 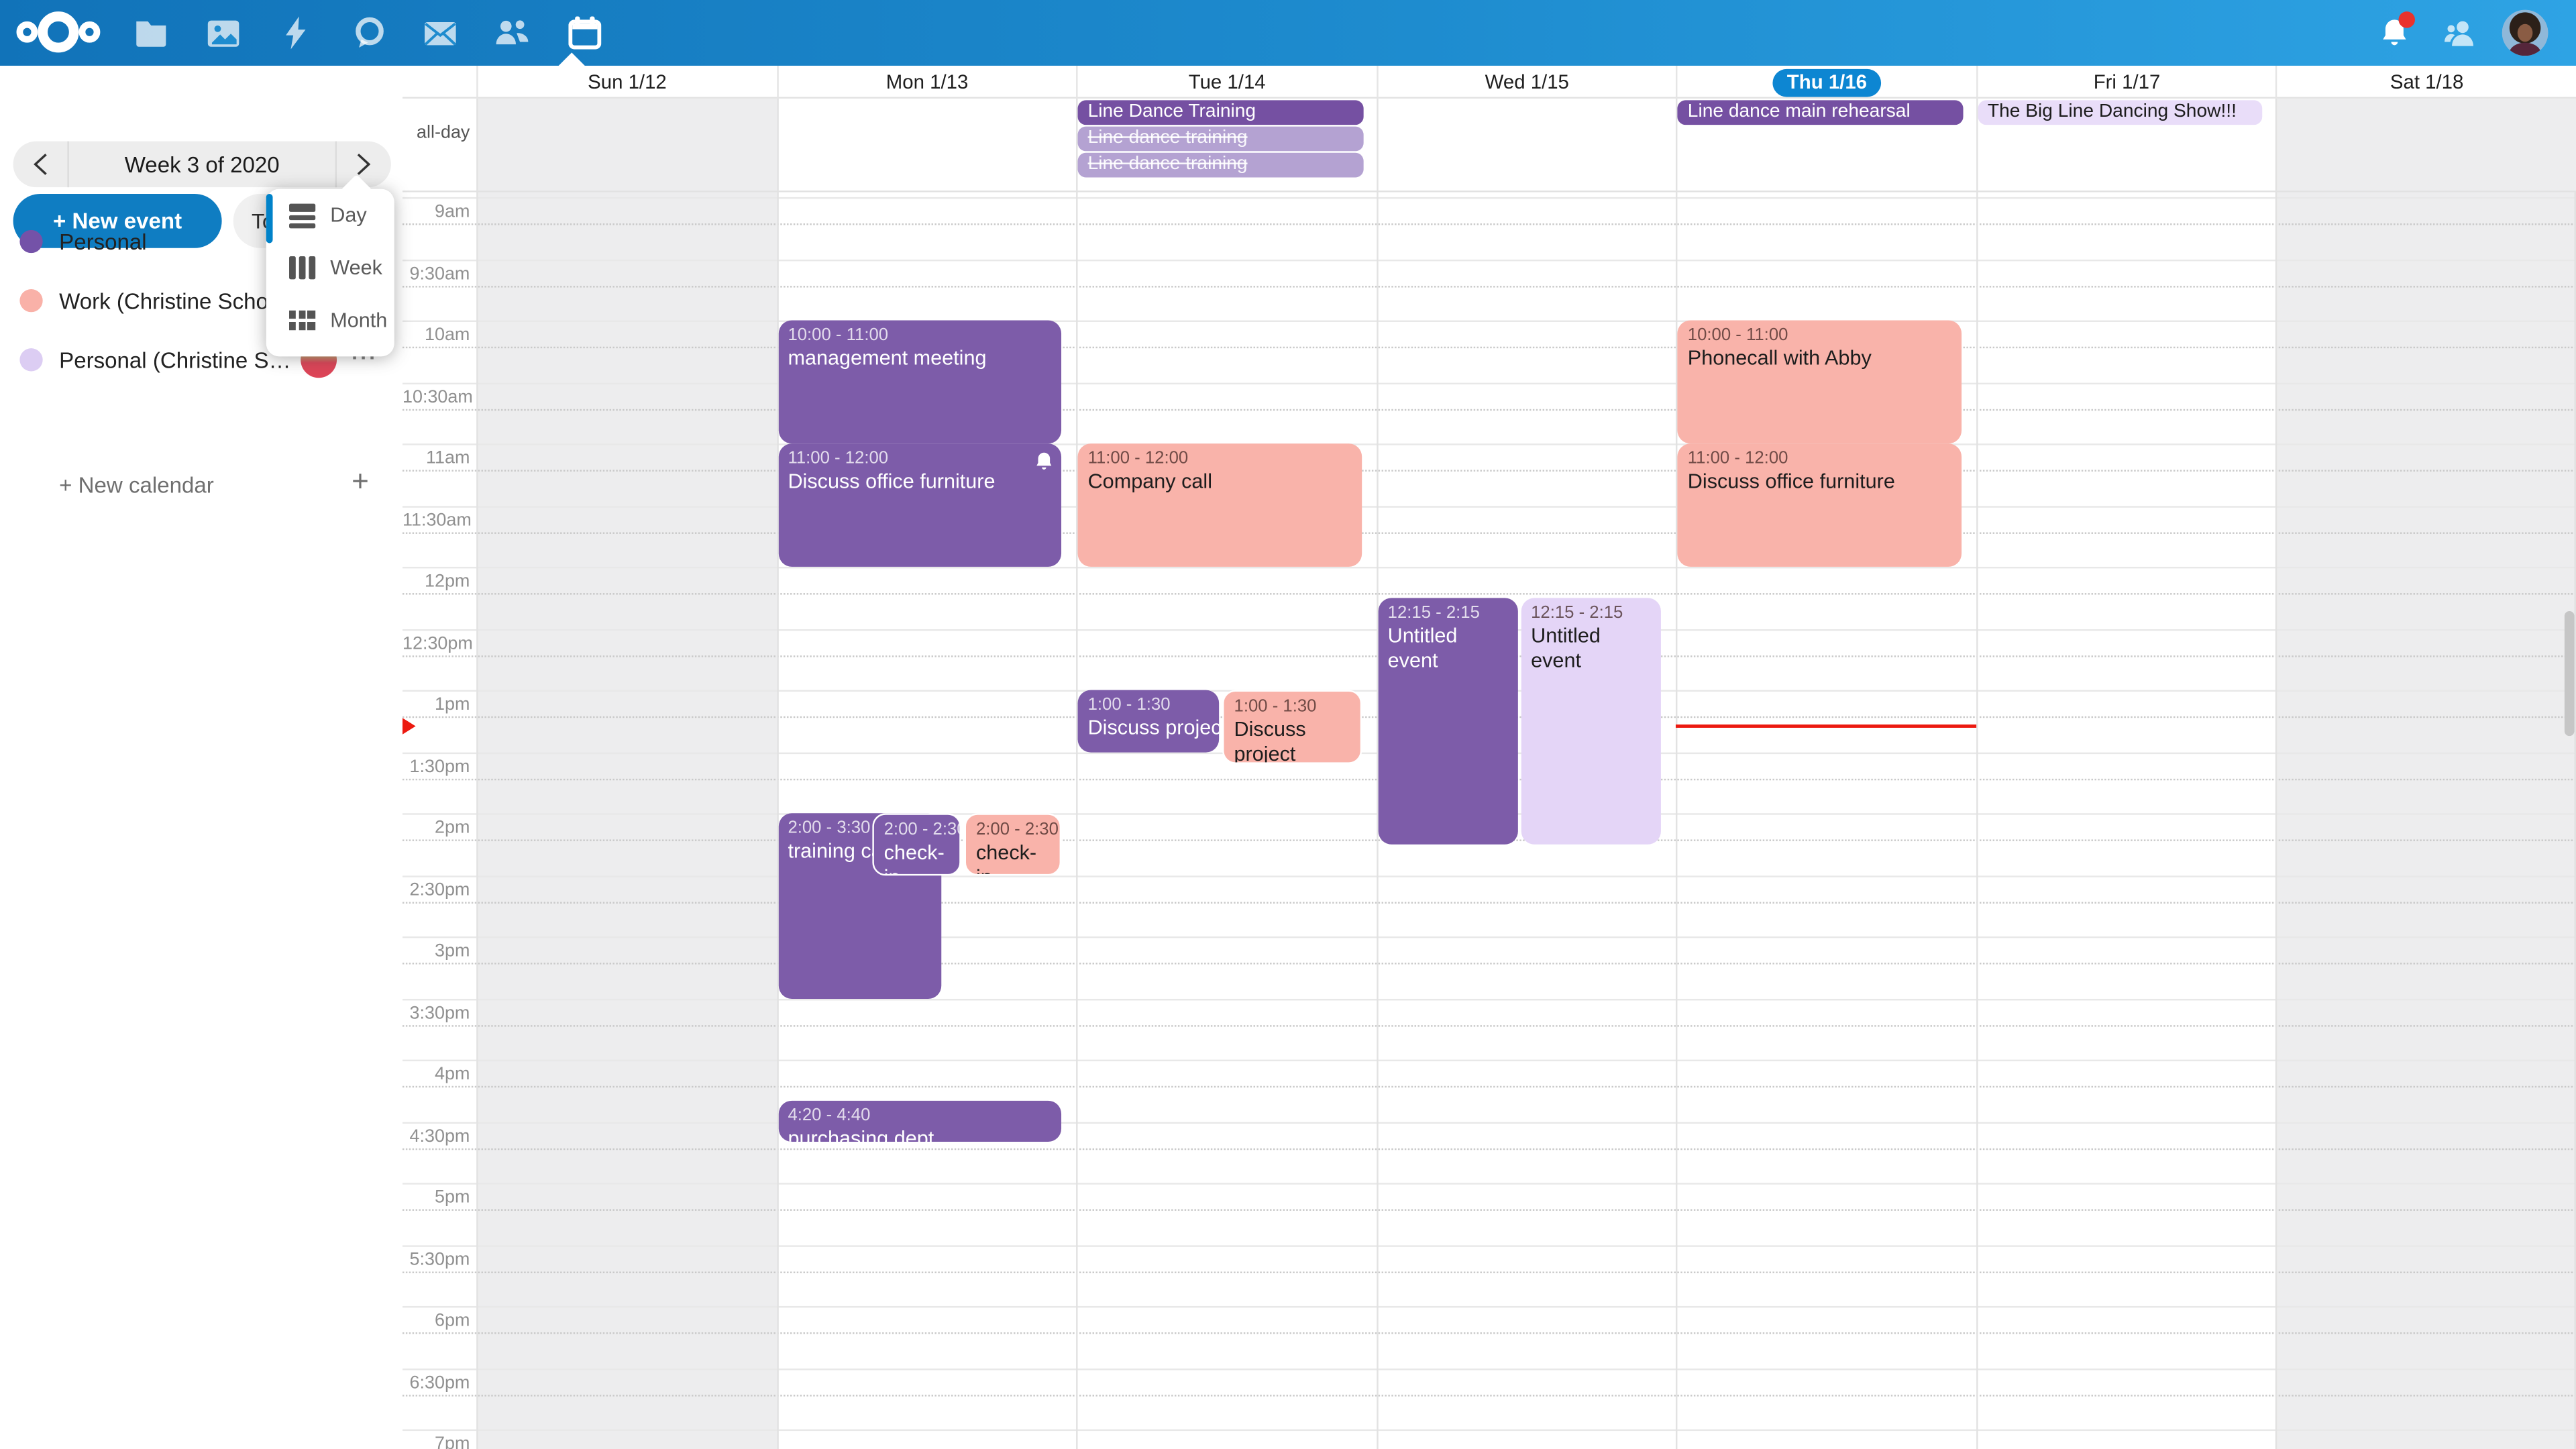 I want to click on all-day-event: The Big Line Dancing Show!!!, so click(x=2120, y=112).